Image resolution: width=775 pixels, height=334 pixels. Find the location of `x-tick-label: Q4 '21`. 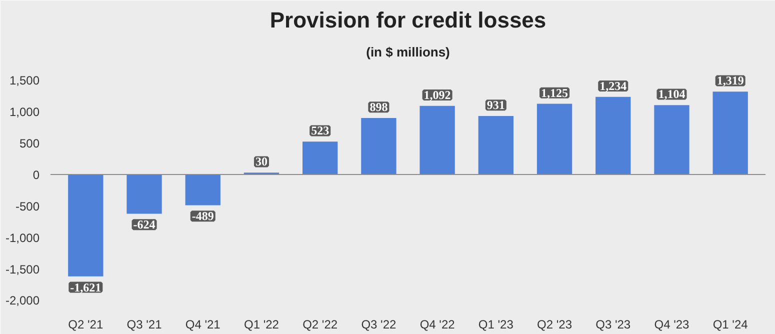

x-tick-label: Q4 '21 is located at coordinates (203, 325).